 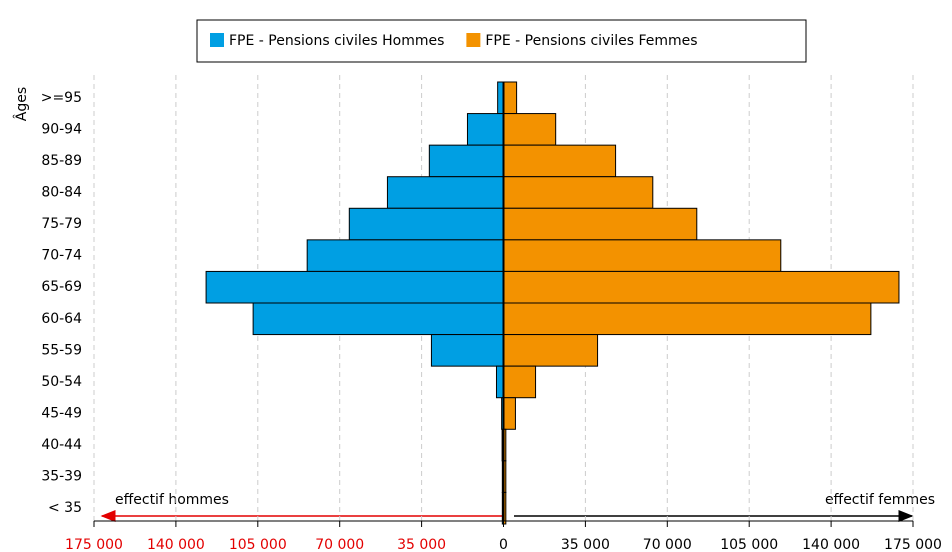 I want to click on legend-label: FPE - Pensions civiles Hommes, so click(x=336, y=41).